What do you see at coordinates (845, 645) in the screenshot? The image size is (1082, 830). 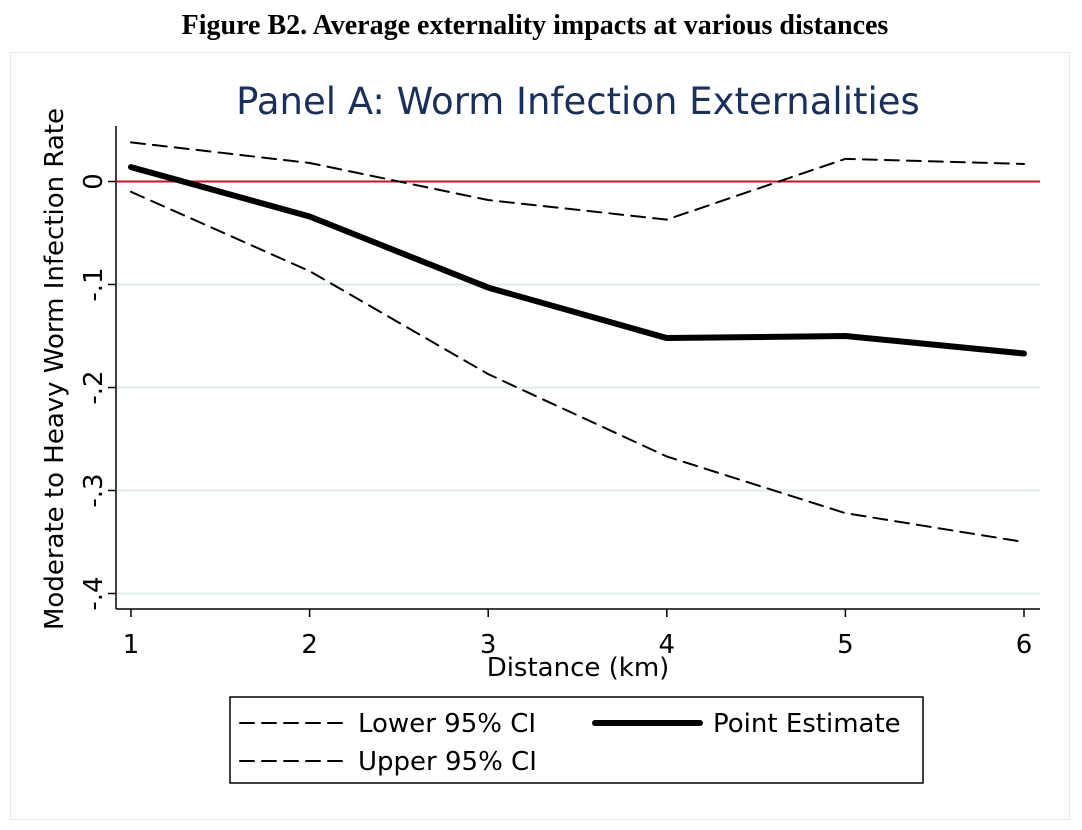 I see `x-tick-label: 5` at bounding box center [845, 645].